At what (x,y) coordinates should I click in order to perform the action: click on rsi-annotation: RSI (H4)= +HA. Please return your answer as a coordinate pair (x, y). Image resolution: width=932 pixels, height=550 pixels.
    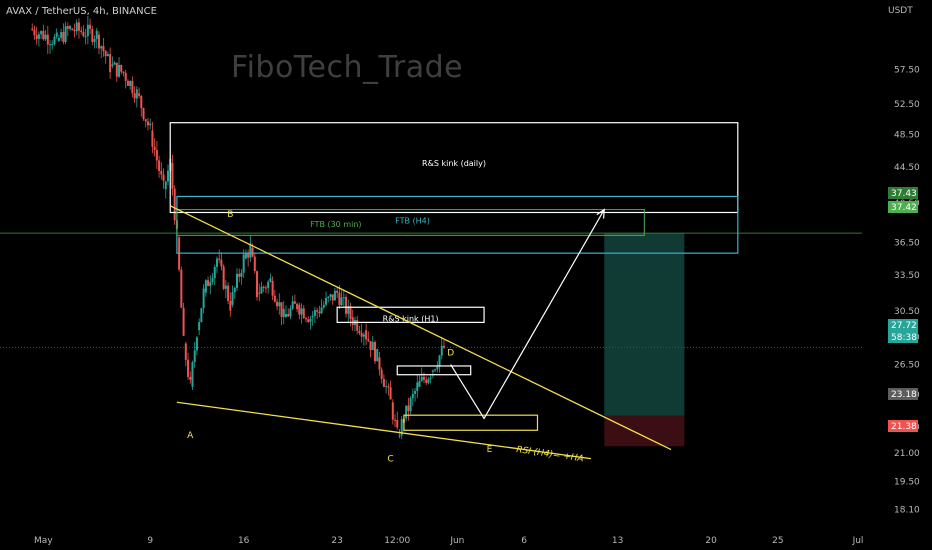
    Looking at the image, I should click on (550, 454).